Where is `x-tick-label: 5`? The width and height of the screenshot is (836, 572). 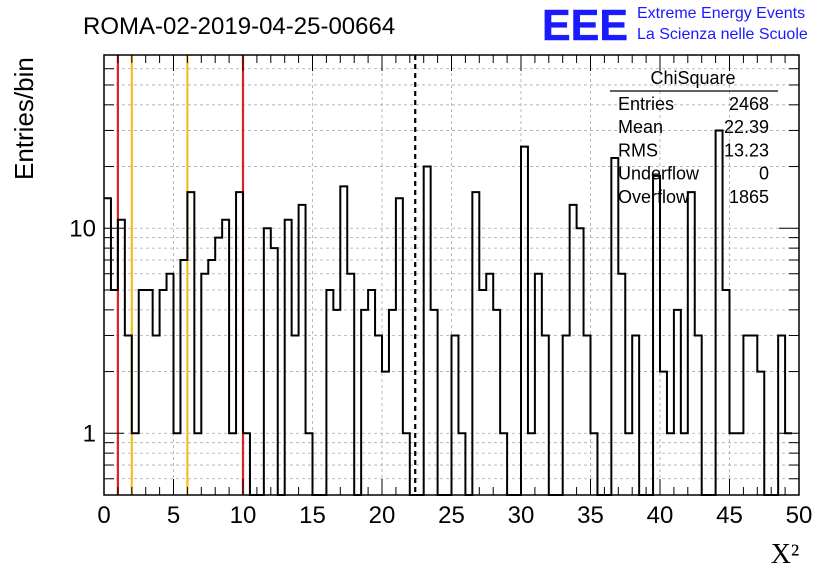
x-tick-label: 5 is located at coordinates (173, 515).